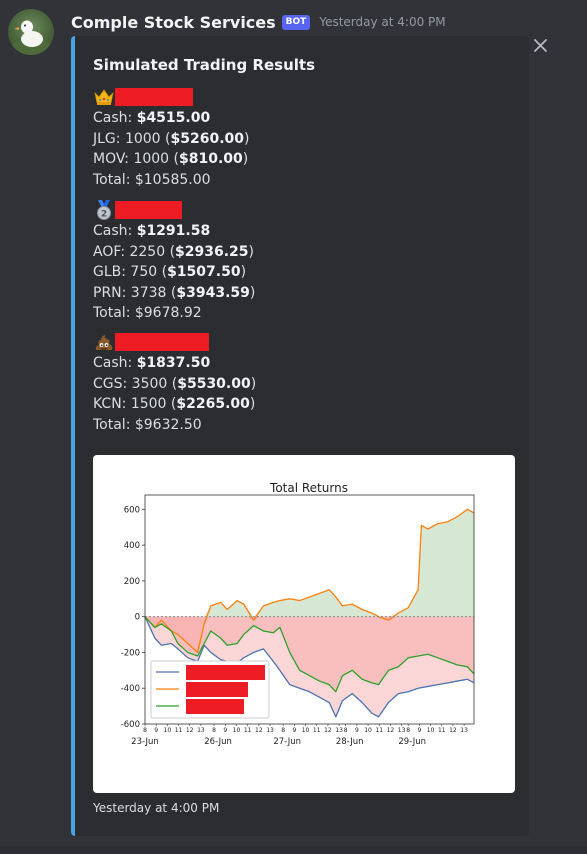 Image resolution: width=587 pixels, height=854 pixels. I want to click on embed-footer-timestamp: Yesterday at 4:00 PM, so click(156, 808).